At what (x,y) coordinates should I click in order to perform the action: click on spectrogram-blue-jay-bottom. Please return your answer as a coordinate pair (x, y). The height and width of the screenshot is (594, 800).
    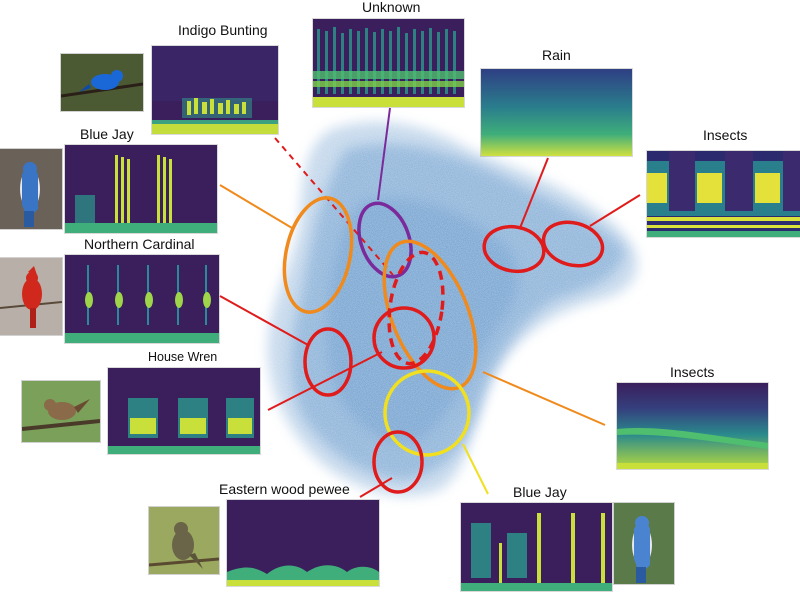
    Looking at the image, I should click on (536, 547).